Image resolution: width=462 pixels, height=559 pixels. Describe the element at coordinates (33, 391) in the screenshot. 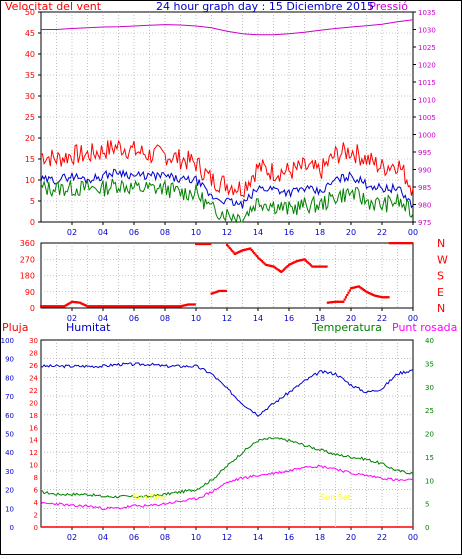

I see `rain-tick-label: 22` at that location.